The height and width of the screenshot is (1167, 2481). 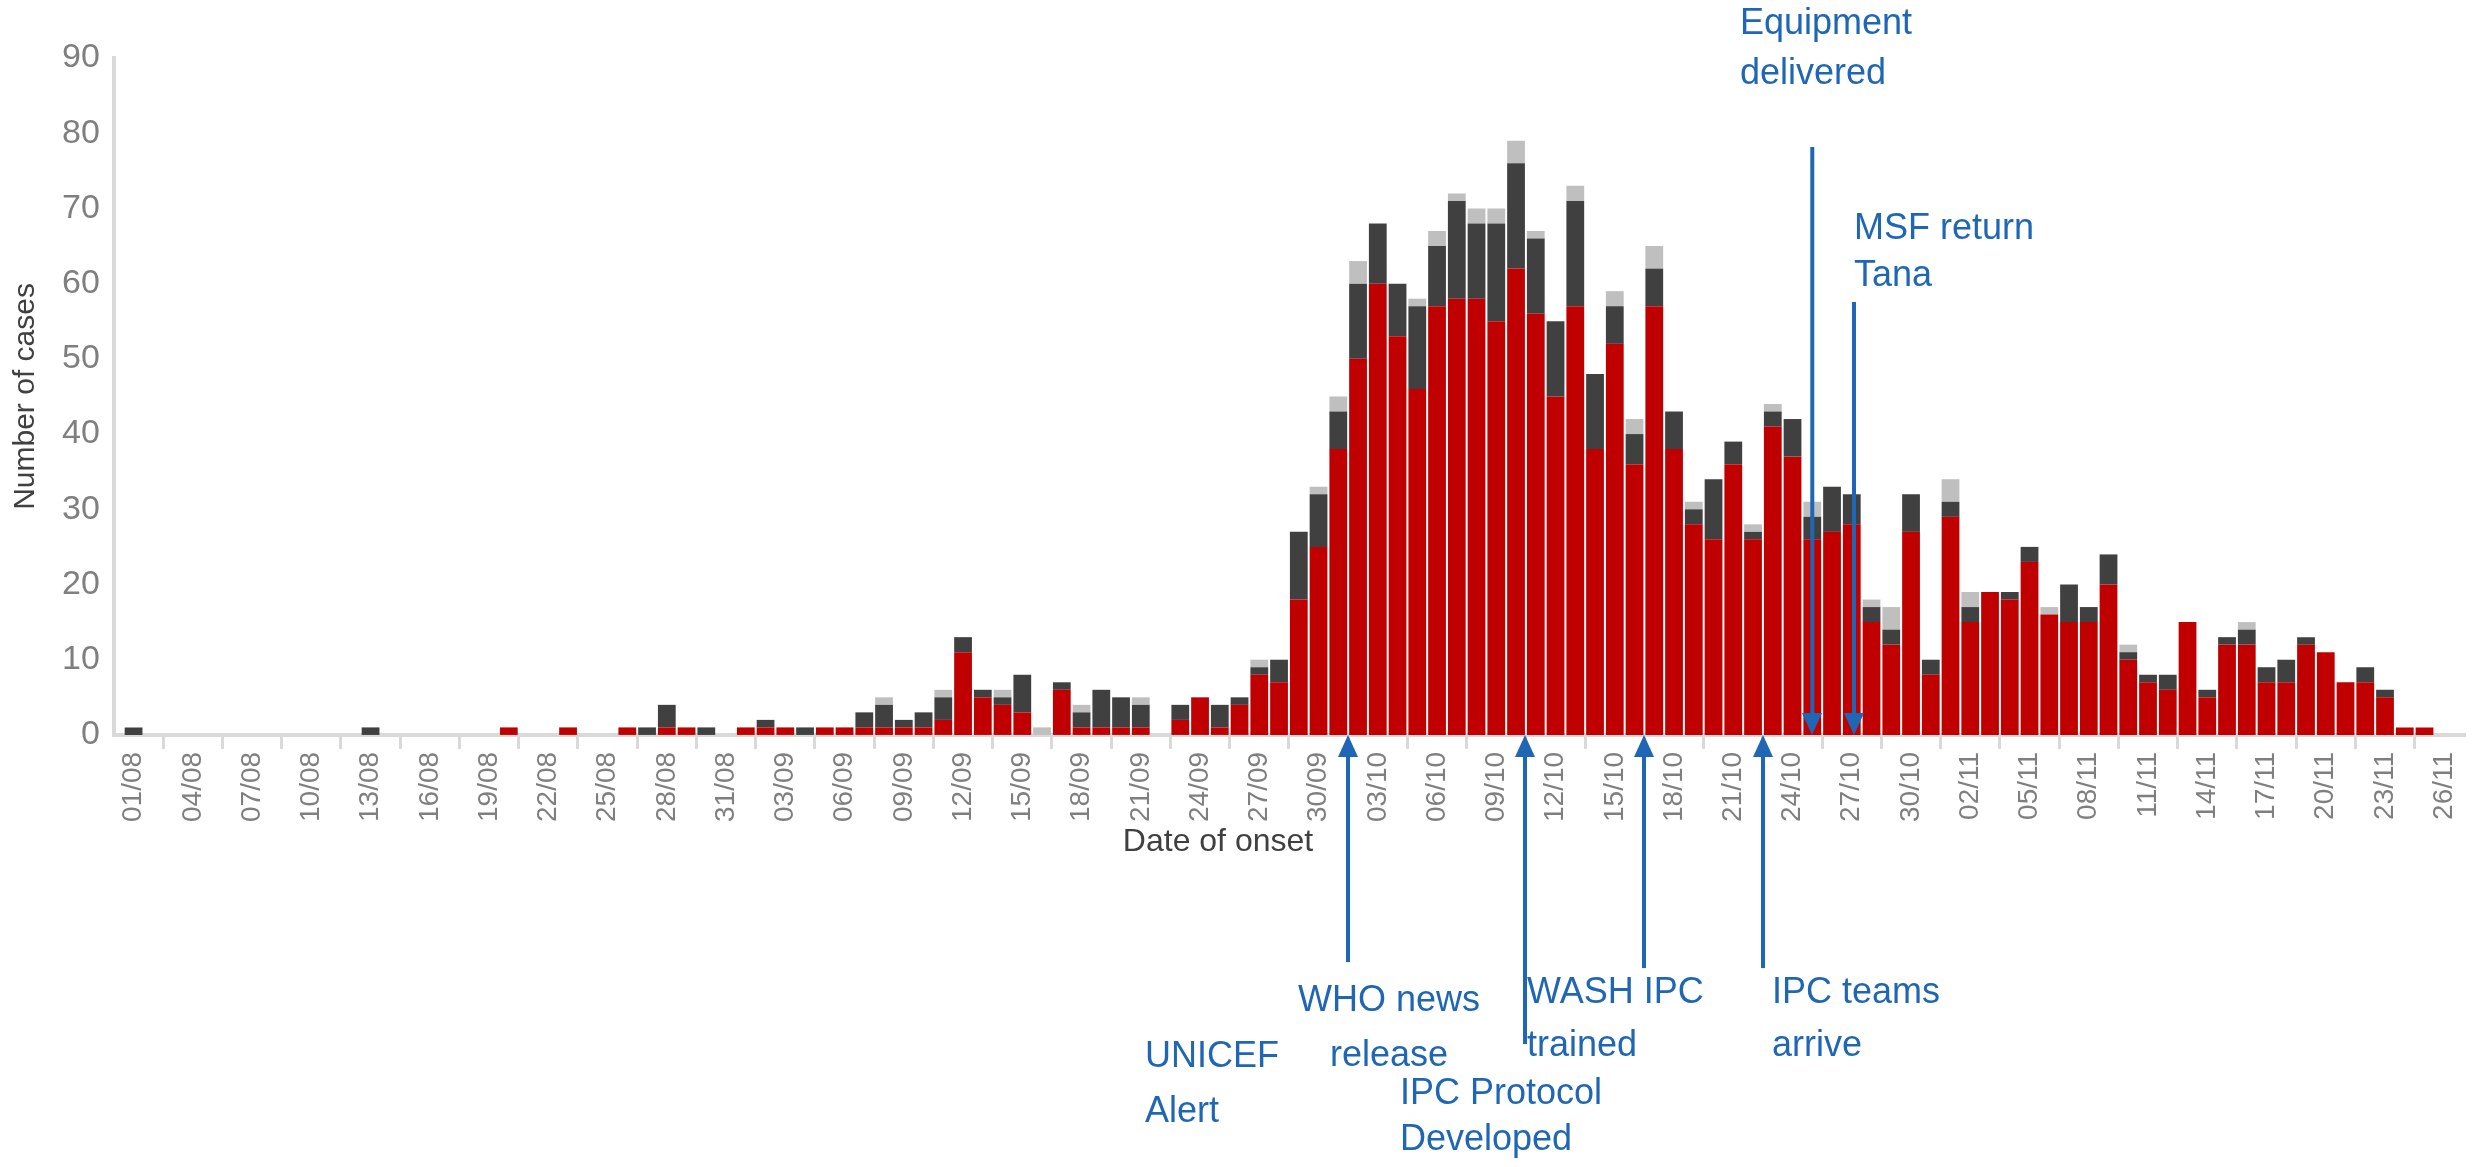 I want to click on x-tick-label: 27/09, so click(x=1258, y=787).